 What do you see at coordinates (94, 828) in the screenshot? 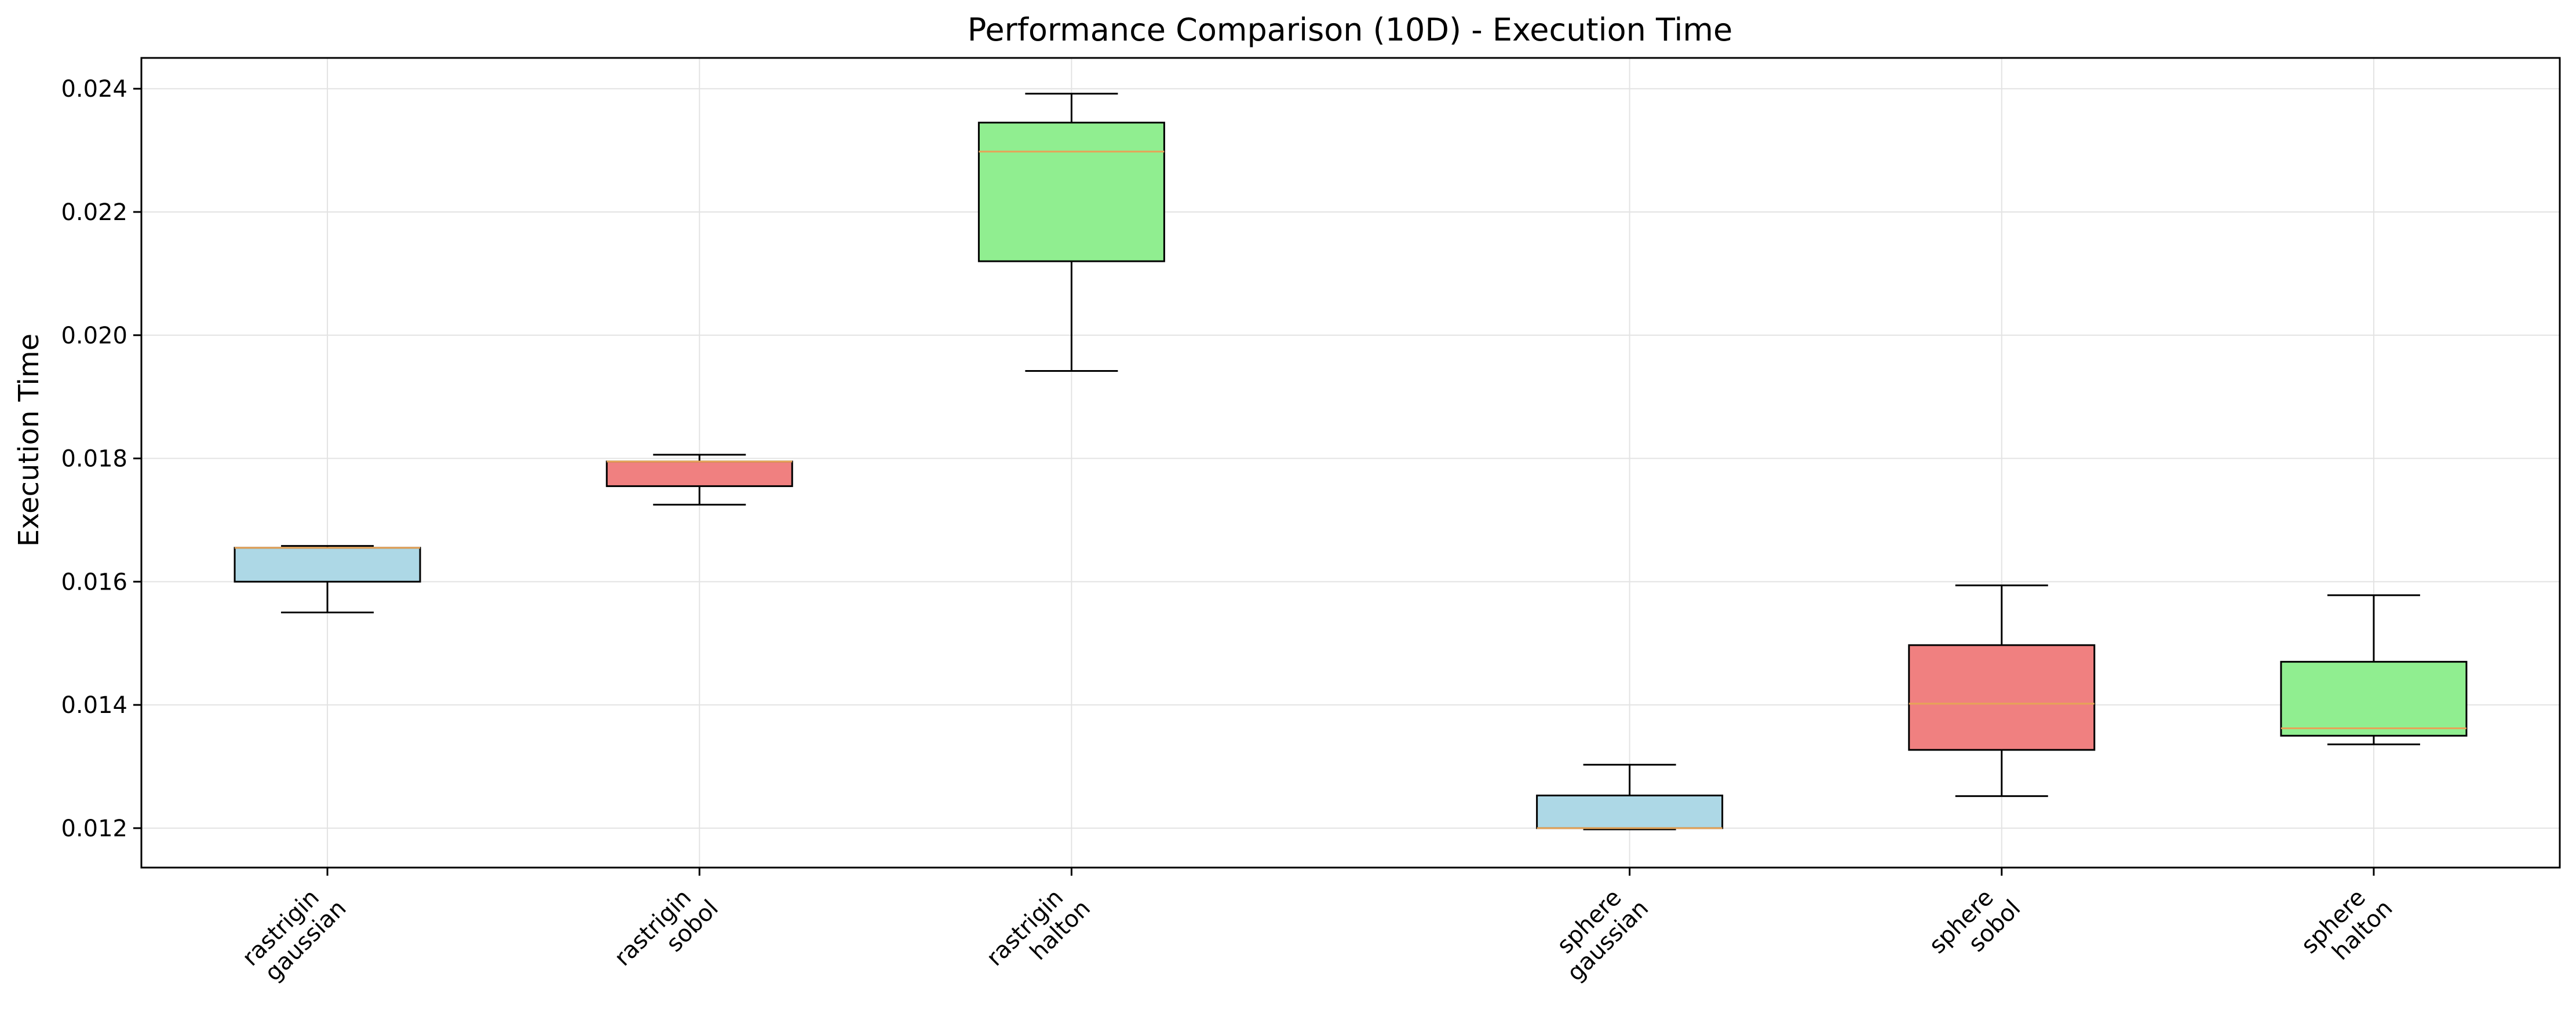
I see `y-tick-label: 0.012` at bounding box center [94, 828].